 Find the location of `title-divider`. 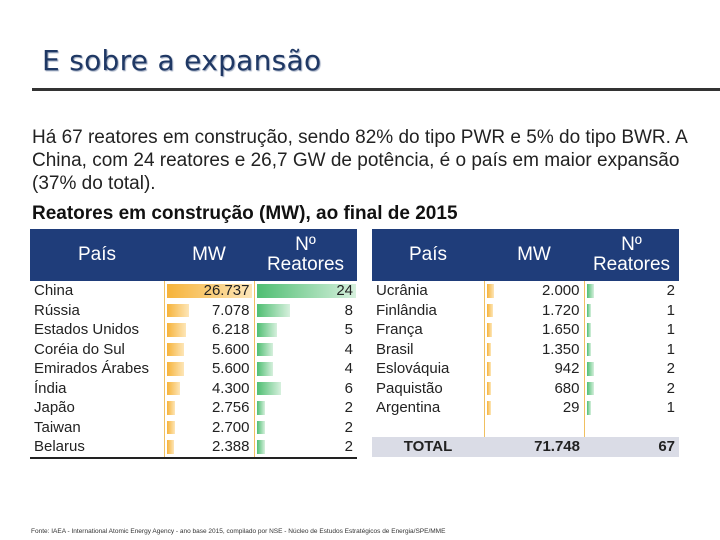

title-divider is located at coordinates (376, 89).